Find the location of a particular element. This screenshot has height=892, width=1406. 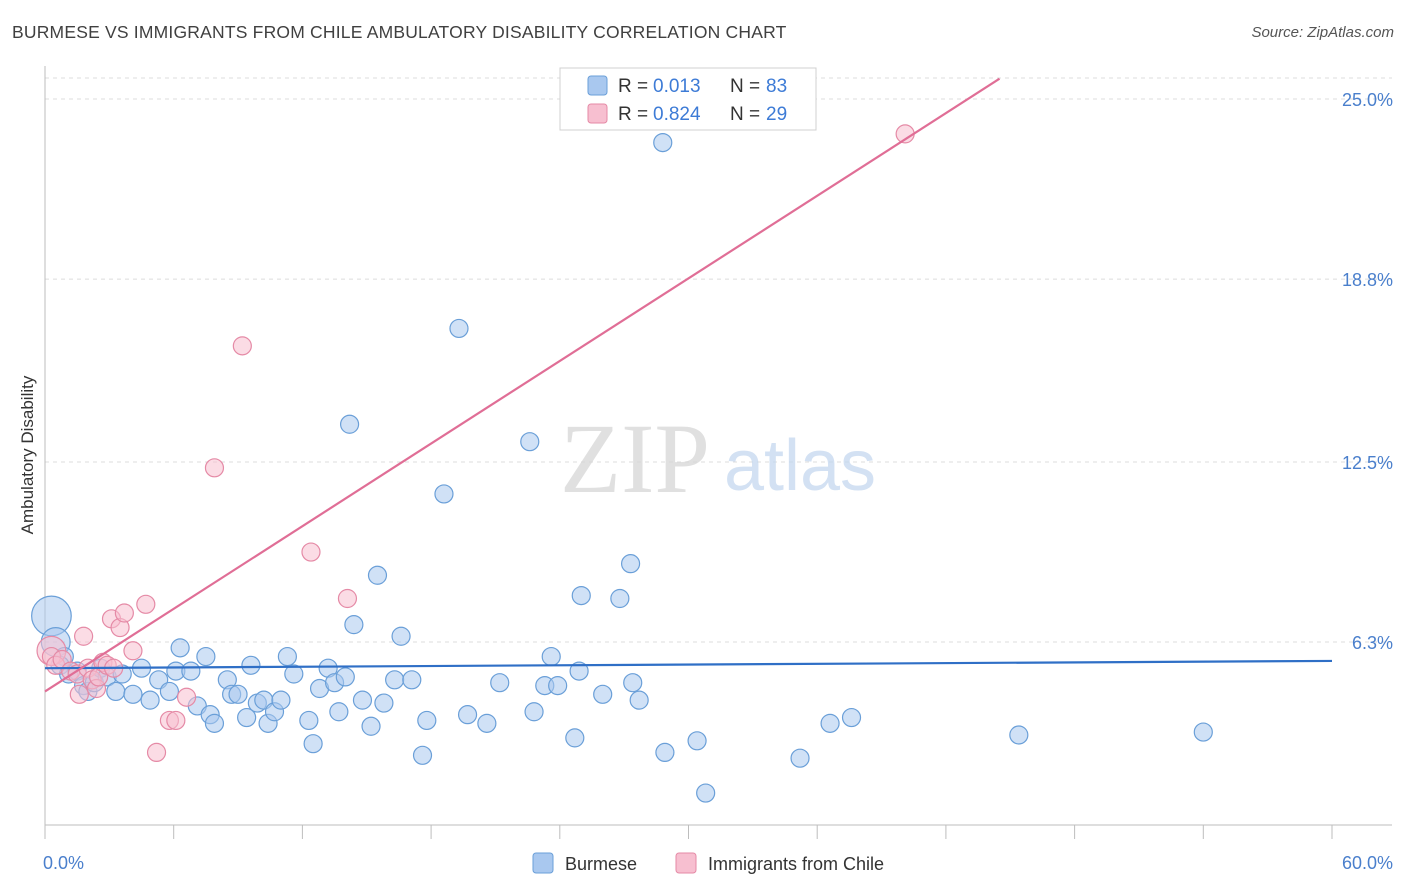

top-legend: R = 0.013 N = 83 R = 0.824 N = 29 is located at coordinates (688, 99).